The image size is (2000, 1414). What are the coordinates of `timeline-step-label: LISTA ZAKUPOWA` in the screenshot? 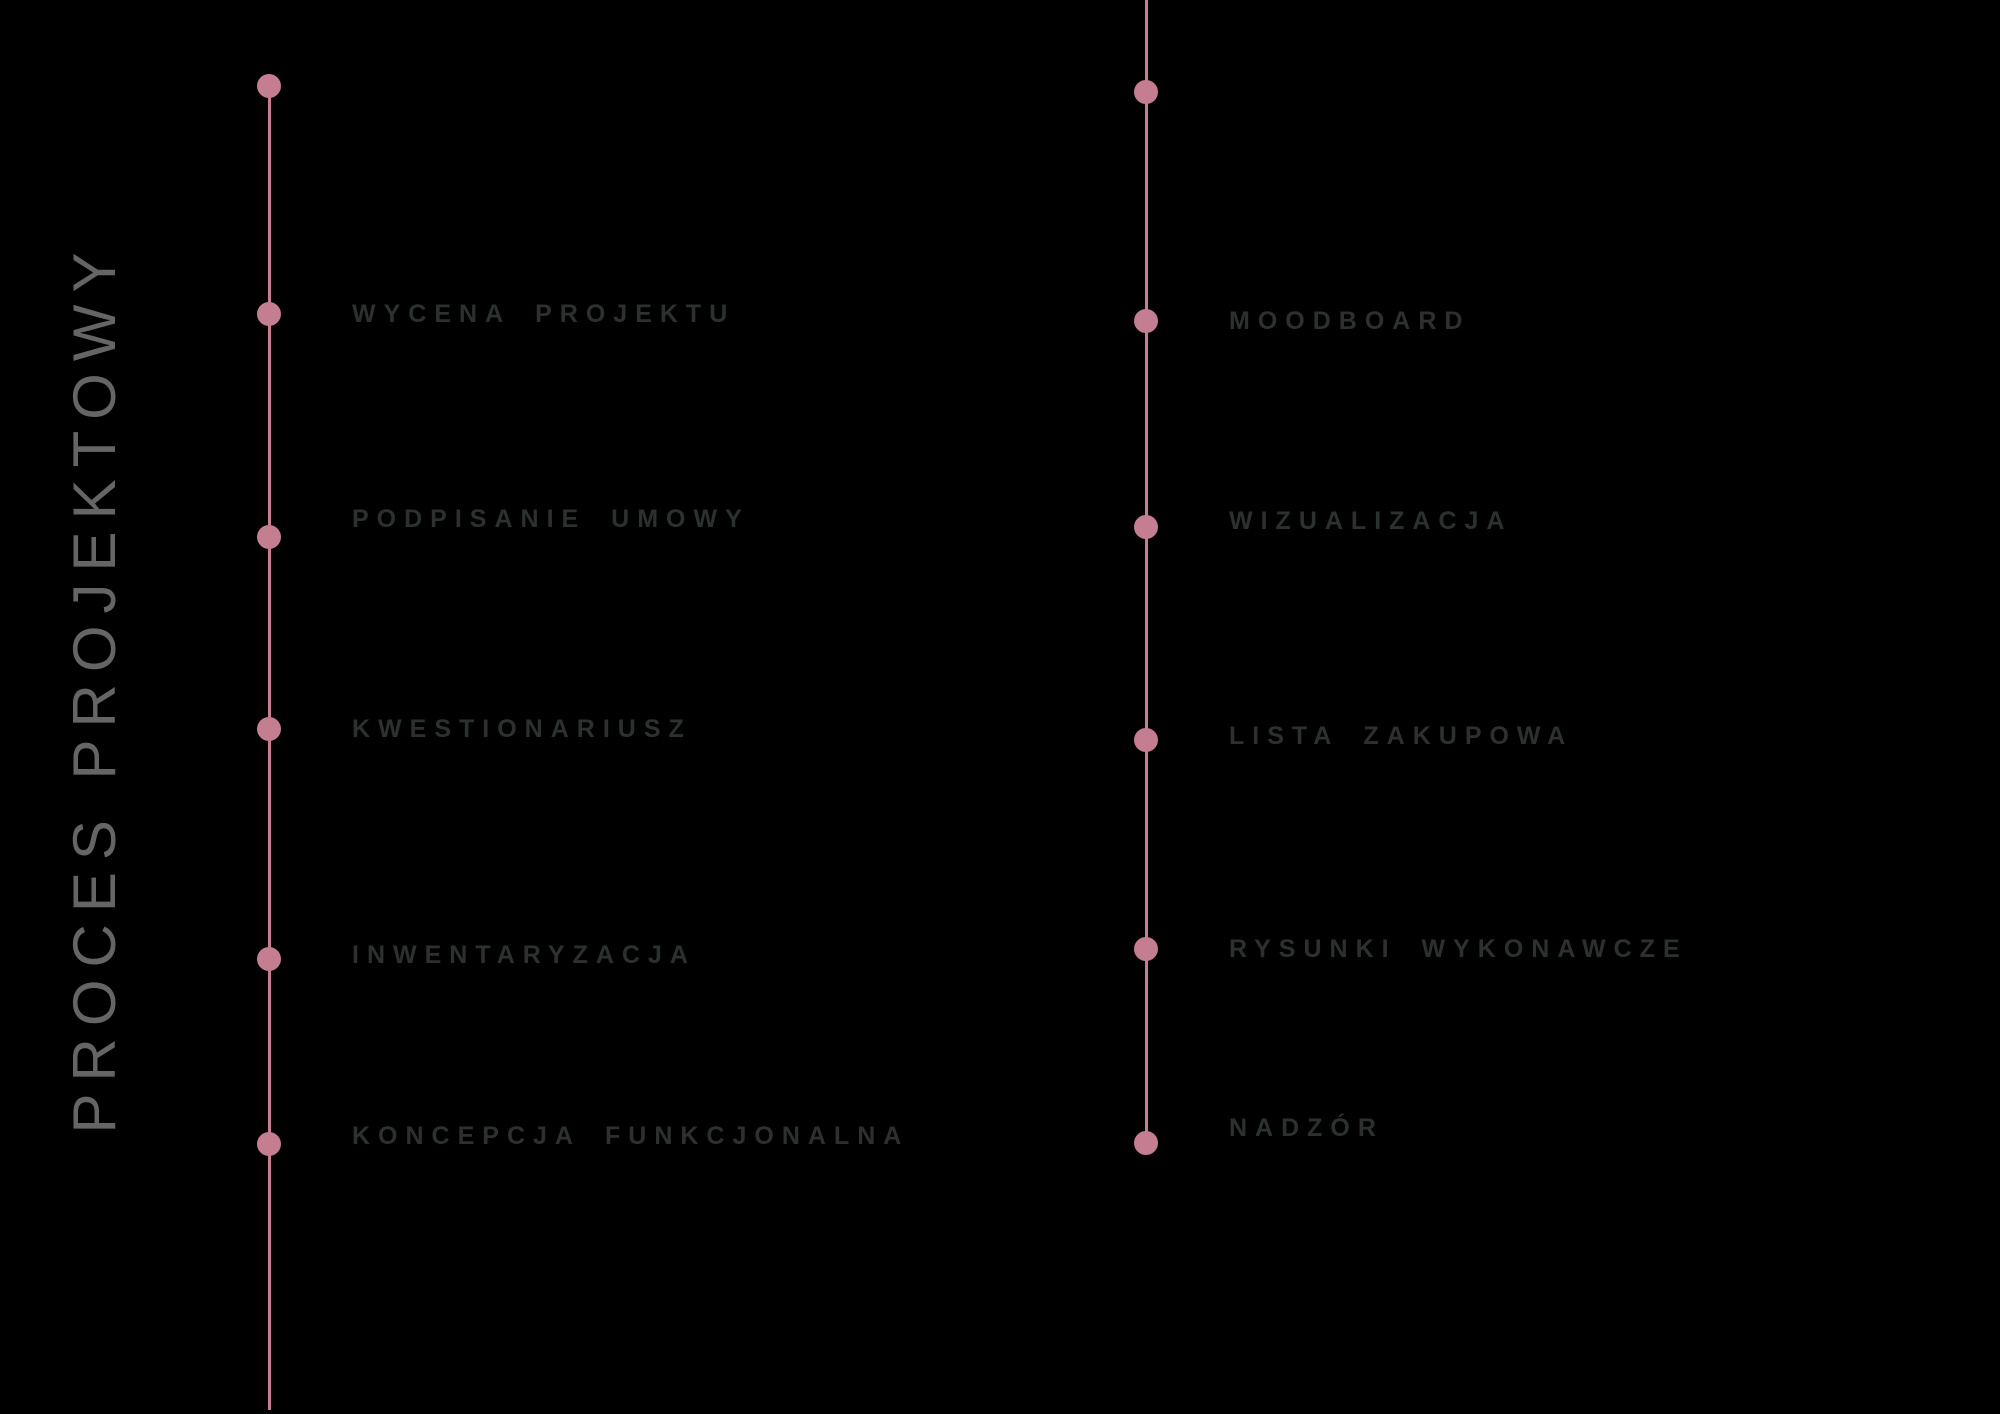 It's located at (1401, 736).